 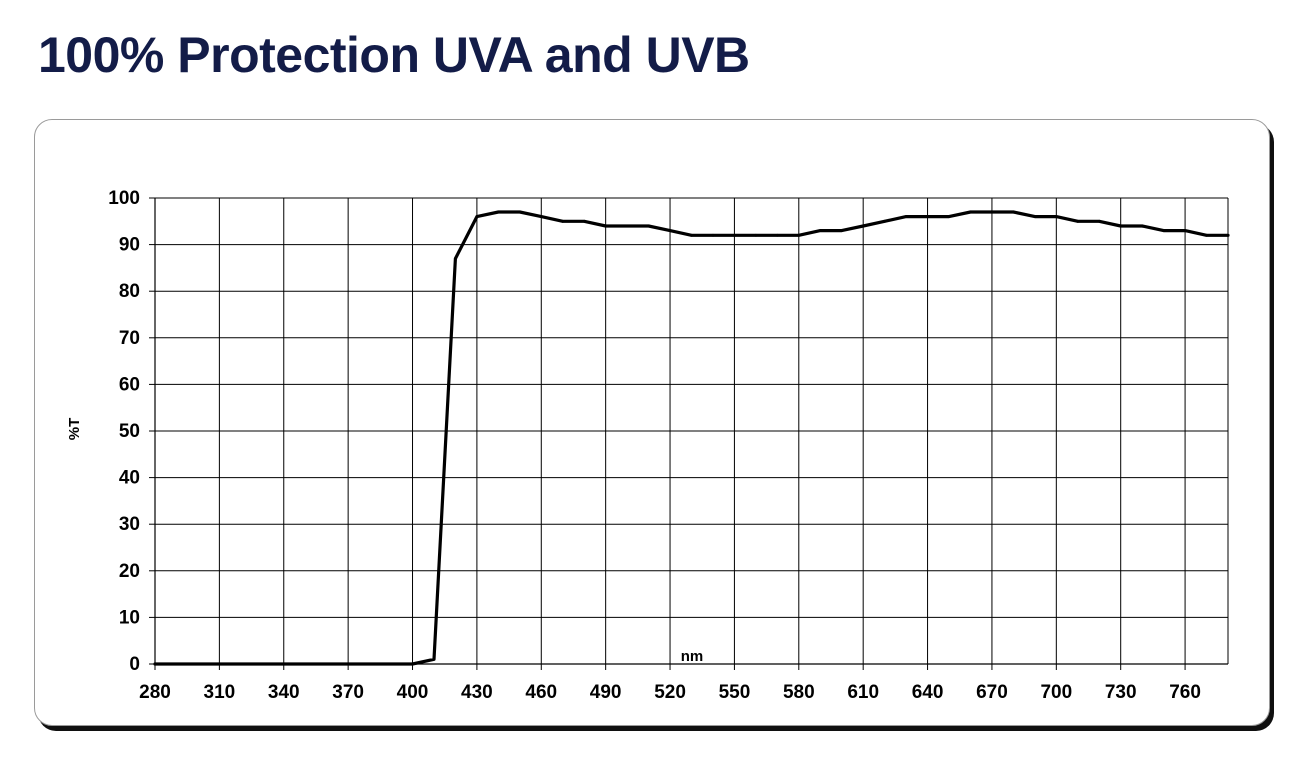 I want to click on x-tick-label: 460, so click(x=541, y=692).